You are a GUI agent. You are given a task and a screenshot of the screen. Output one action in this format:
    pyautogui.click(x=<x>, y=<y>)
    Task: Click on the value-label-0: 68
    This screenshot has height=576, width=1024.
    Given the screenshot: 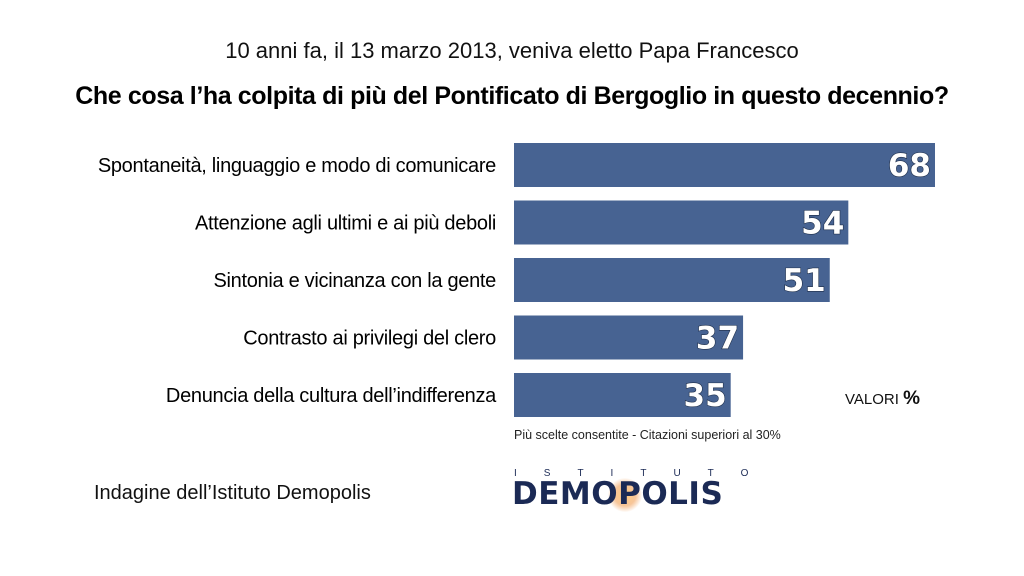 What is the action you would take?
    pyautogui.click(x=909, y=166)
    